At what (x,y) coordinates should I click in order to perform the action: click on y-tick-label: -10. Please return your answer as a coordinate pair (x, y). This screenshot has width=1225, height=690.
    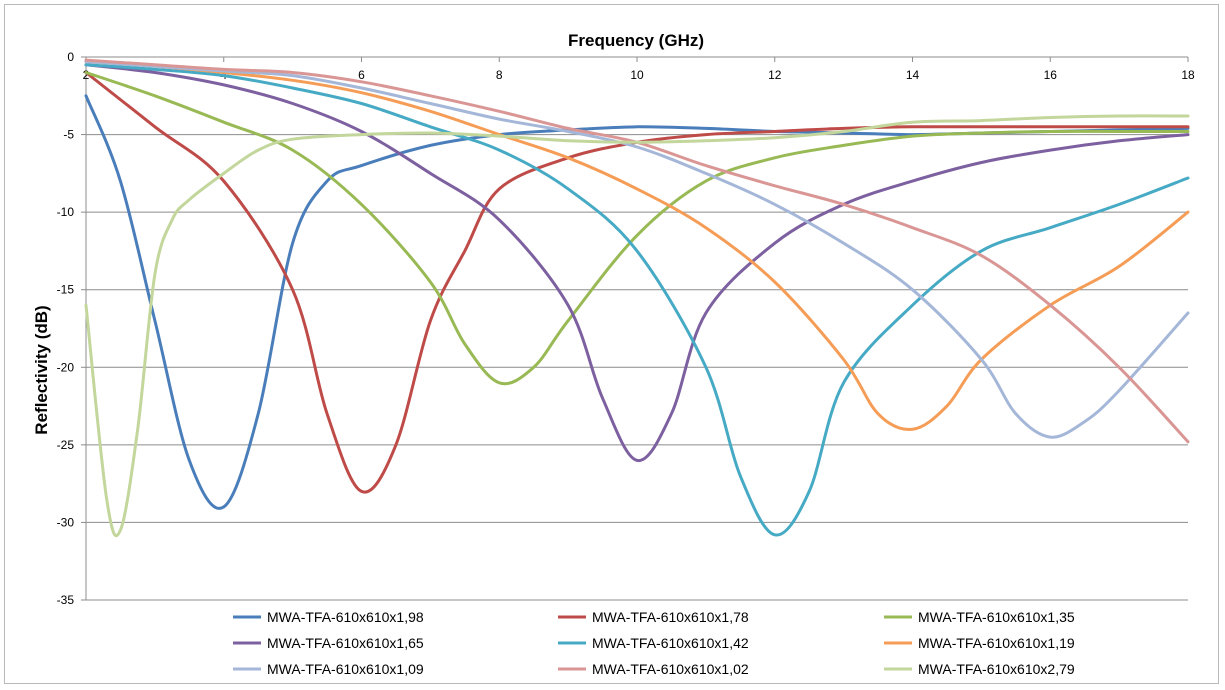
    Looking at the image, I should click on (66, 212).